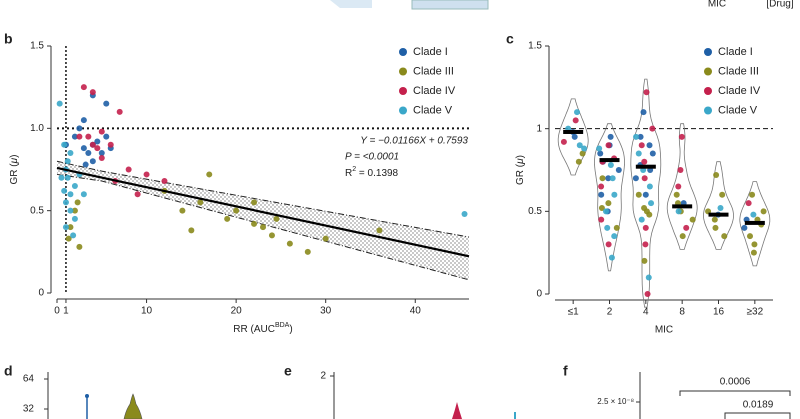 This screenshot has width=800, height=419. Describe the element at coordinates (263, 212) in the screenshot. I see `regression-line` at that location.